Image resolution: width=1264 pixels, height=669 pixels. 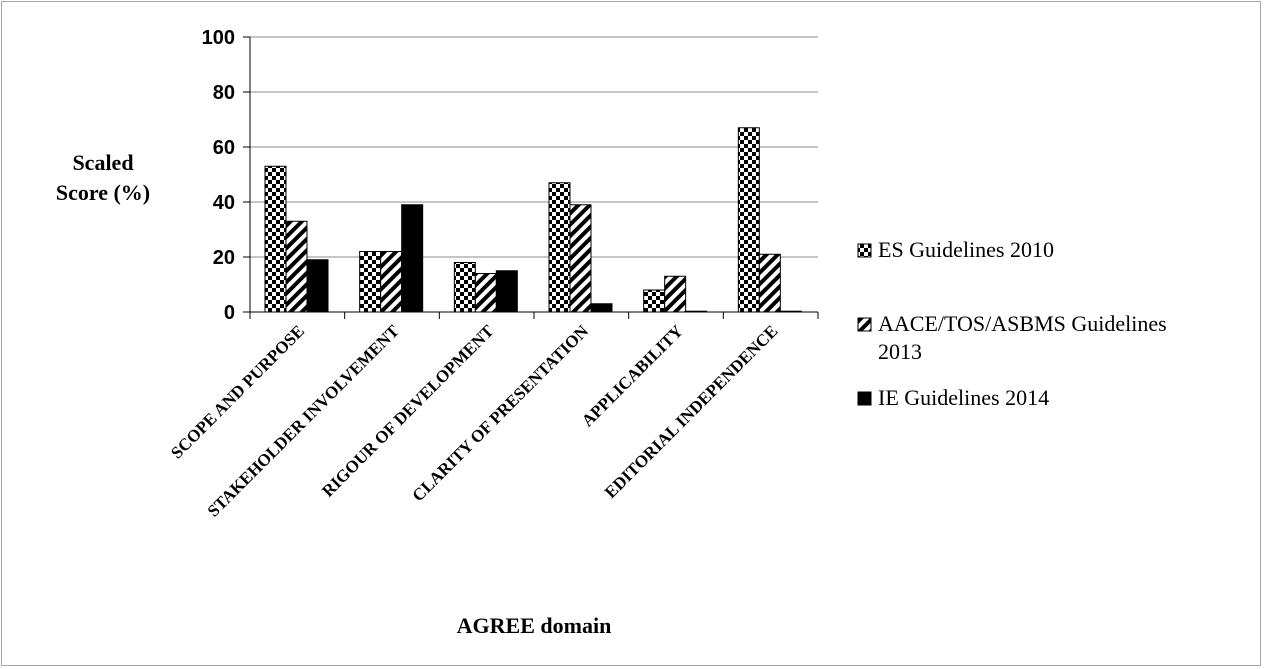 What do you see at coordinates (696, 311) in the screenshot?
I see `bar-ie-guidelines-2014-applicability` at bounding box center [696, 311].